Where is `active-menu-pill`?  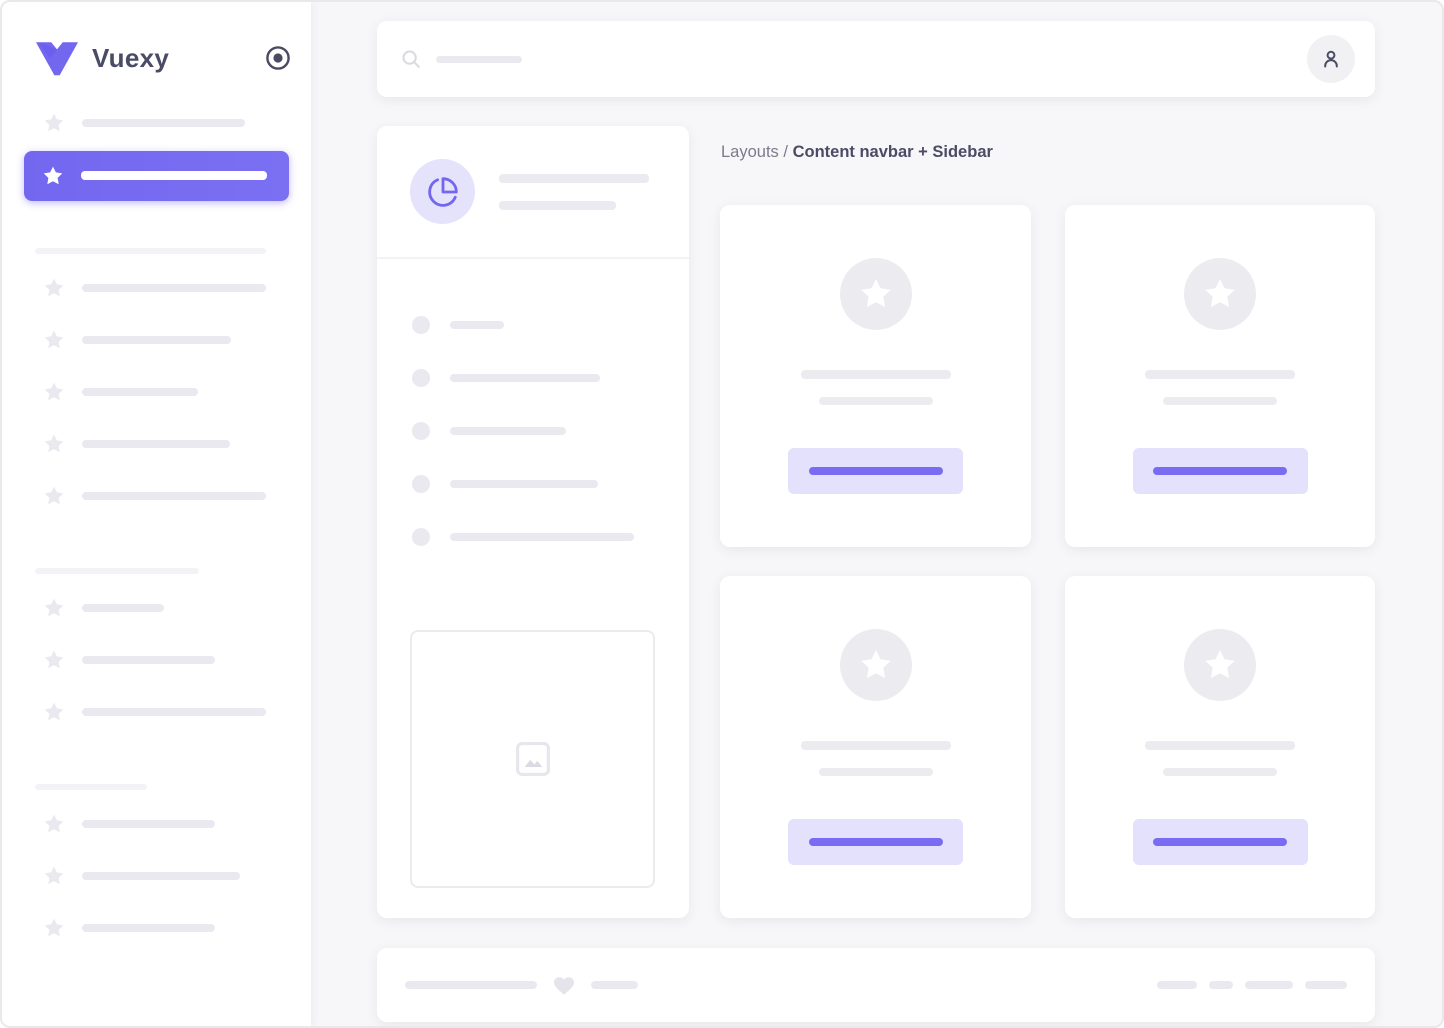 active-menu-pill is located at coordinates (156, 175).